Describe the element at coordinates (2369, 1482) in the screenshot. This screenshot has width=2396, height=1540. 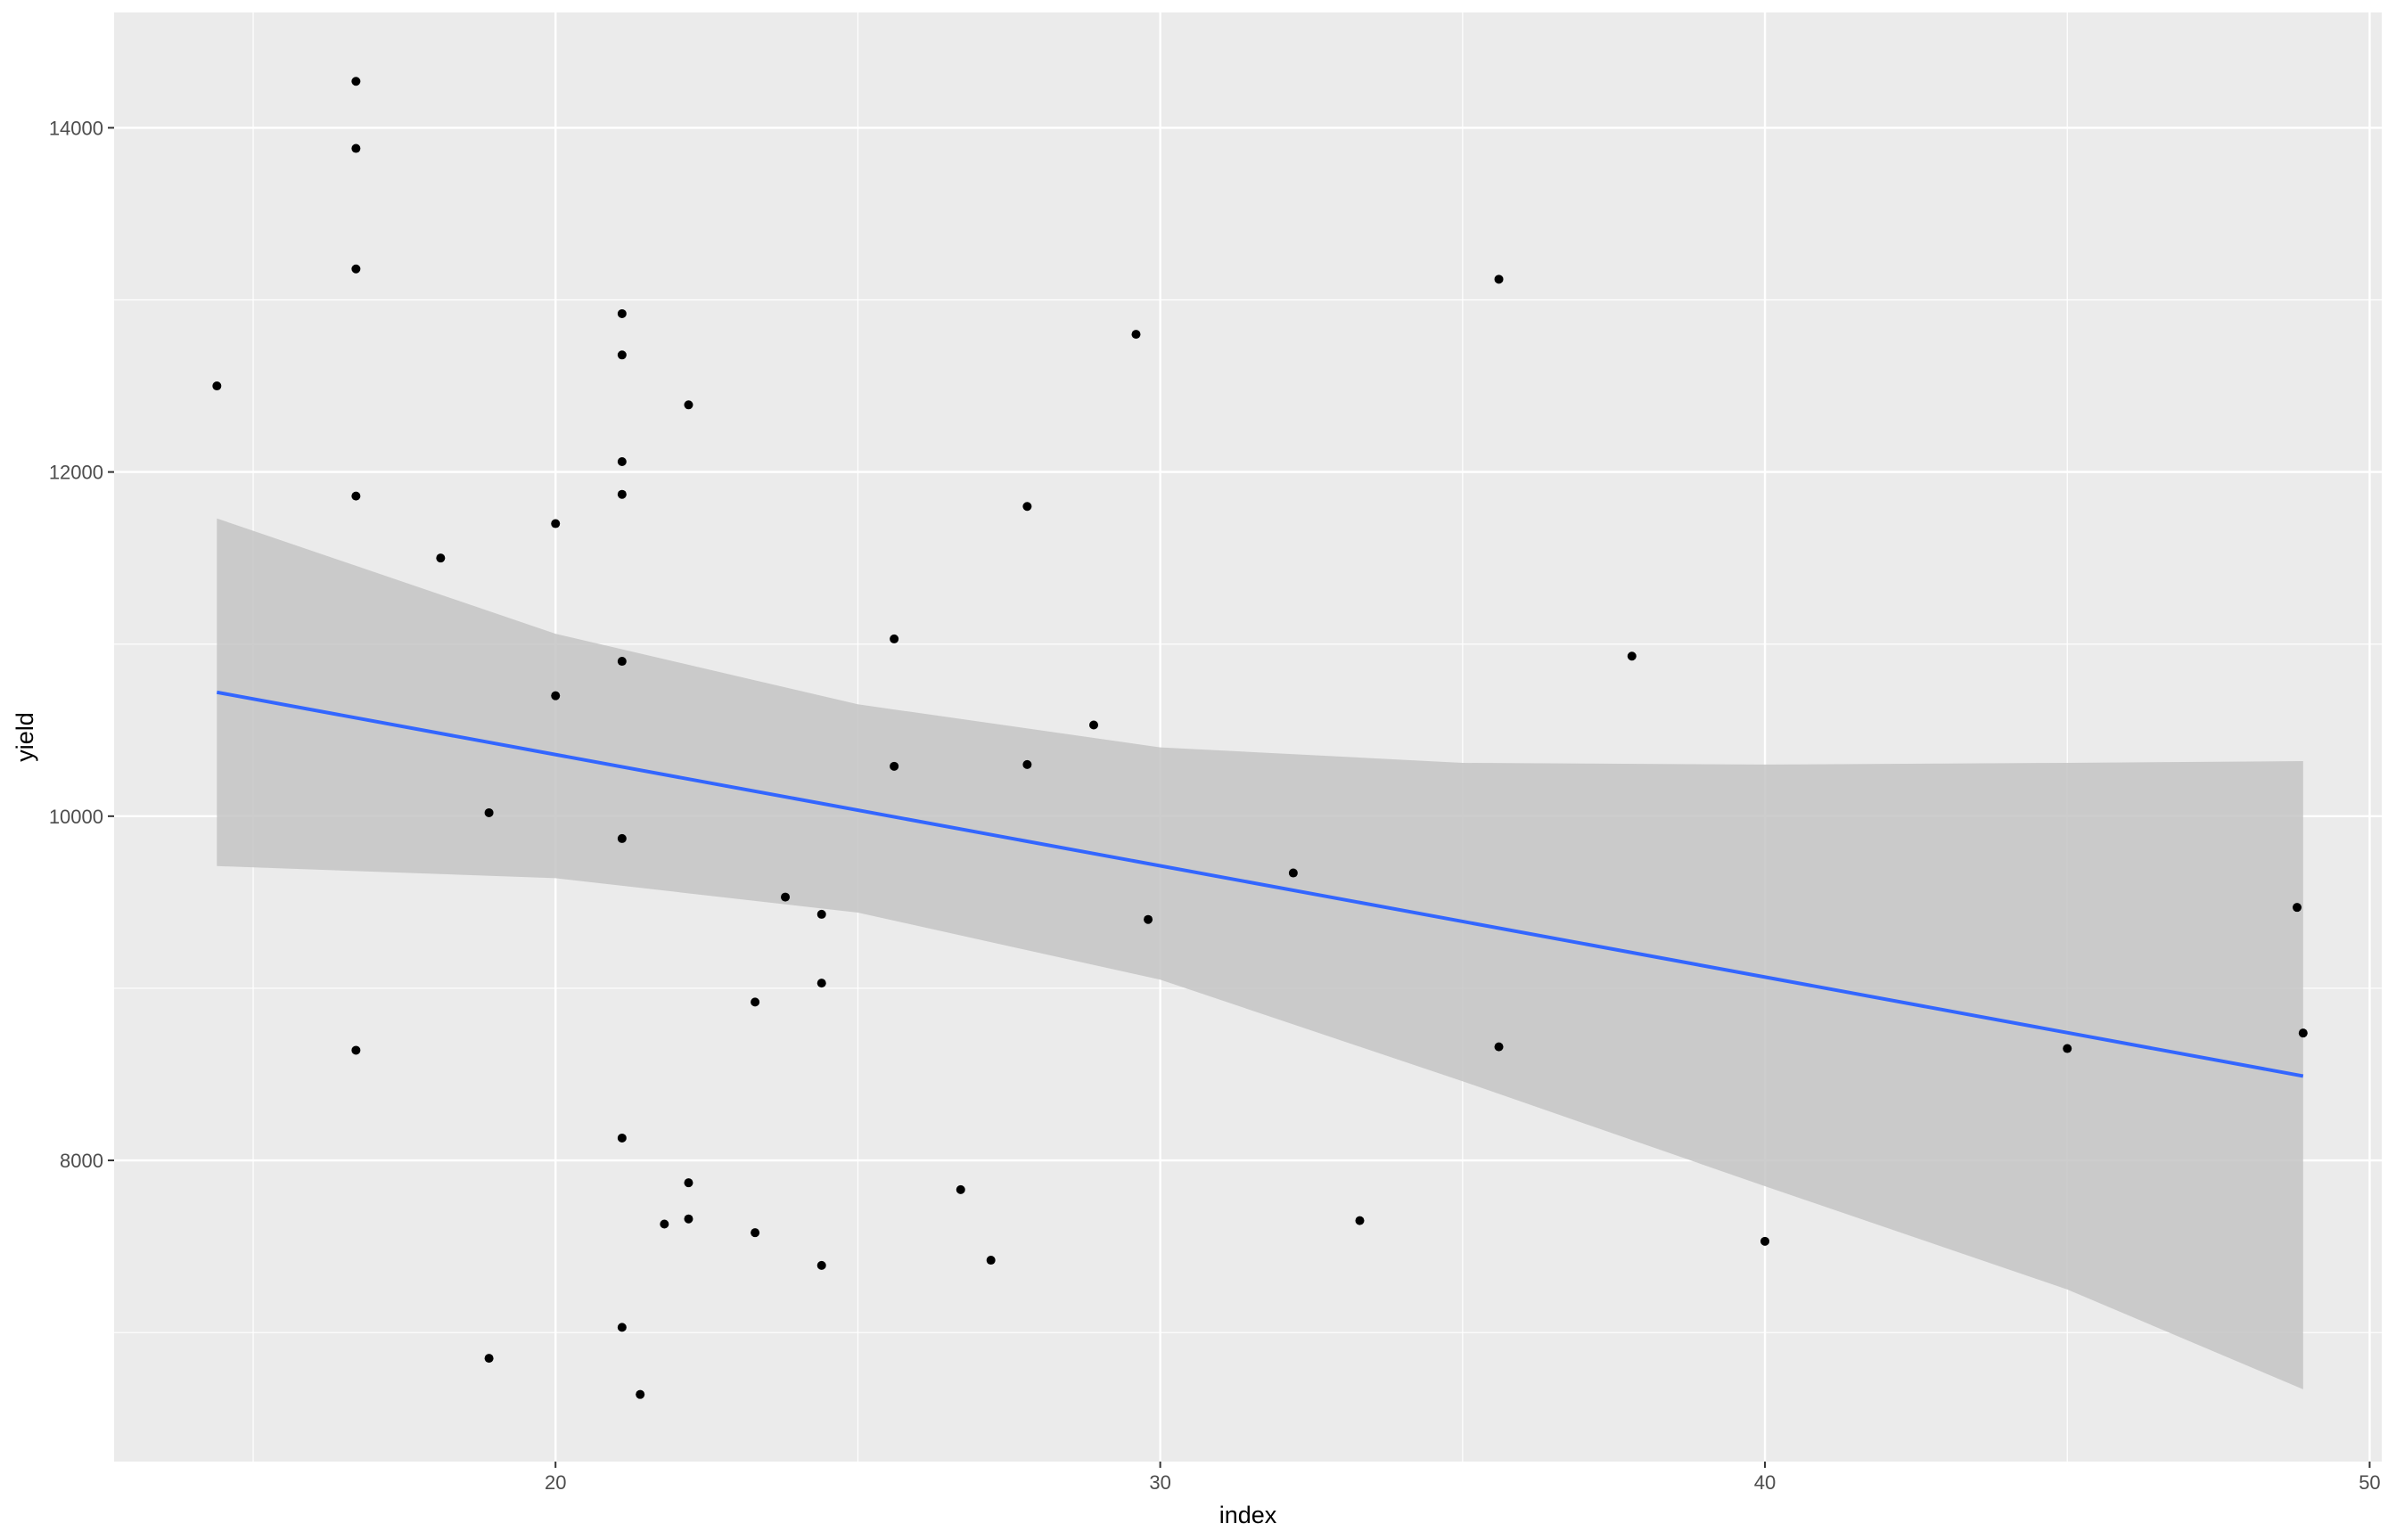
I see `x-tick-label: 50` at that location.